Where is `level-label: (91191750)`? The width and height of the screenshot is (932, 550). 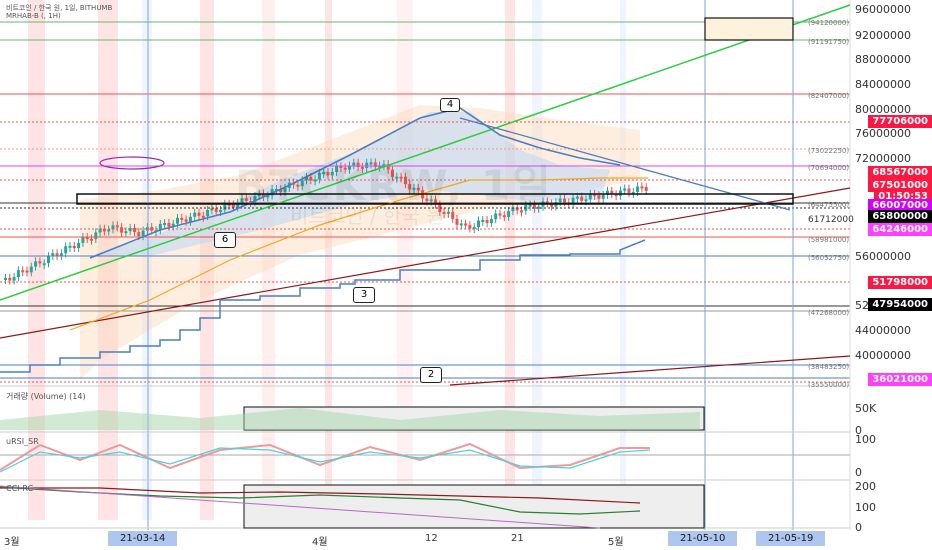
level-label: (91191750) is located at coordinates (829, 42).